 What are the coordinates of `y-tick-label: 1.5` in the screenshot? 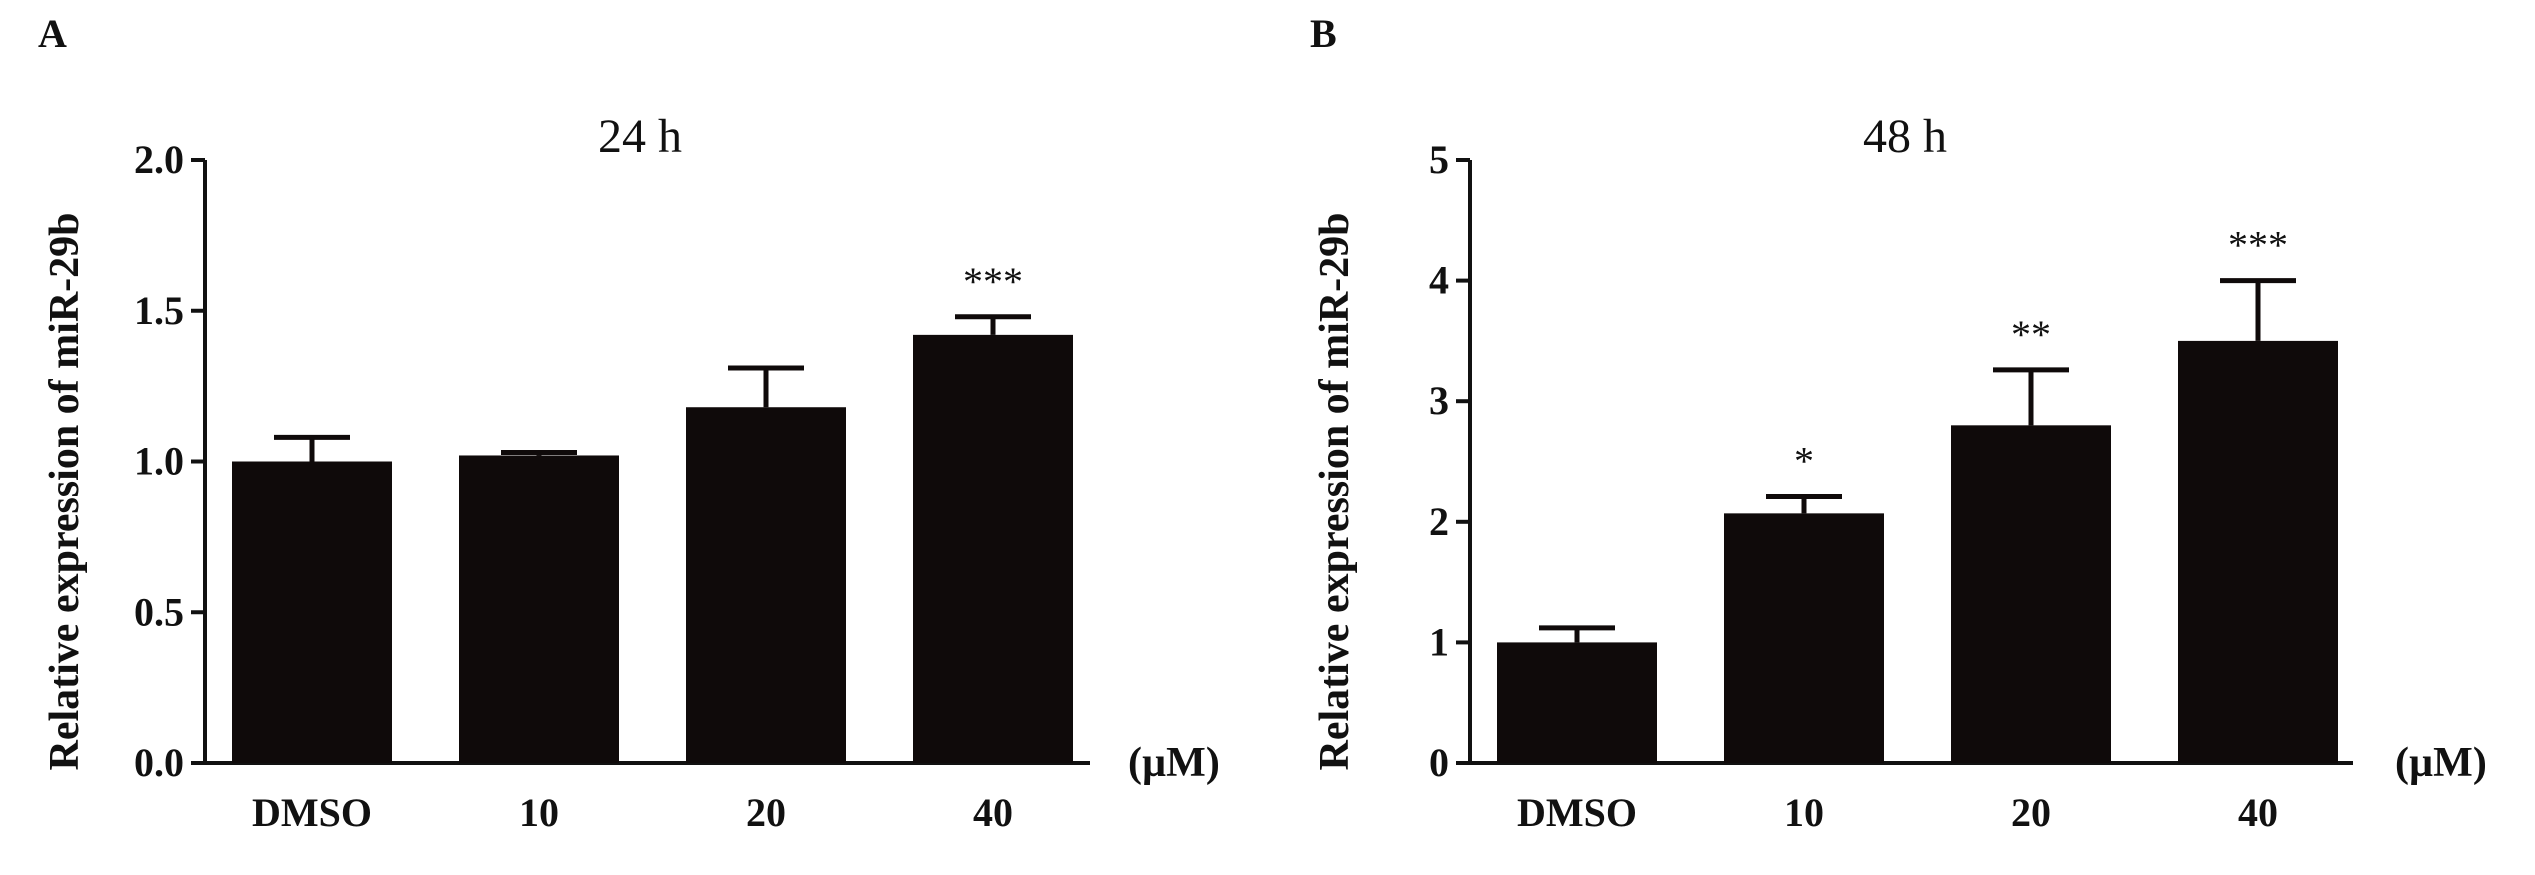 It's located at (159, 310).